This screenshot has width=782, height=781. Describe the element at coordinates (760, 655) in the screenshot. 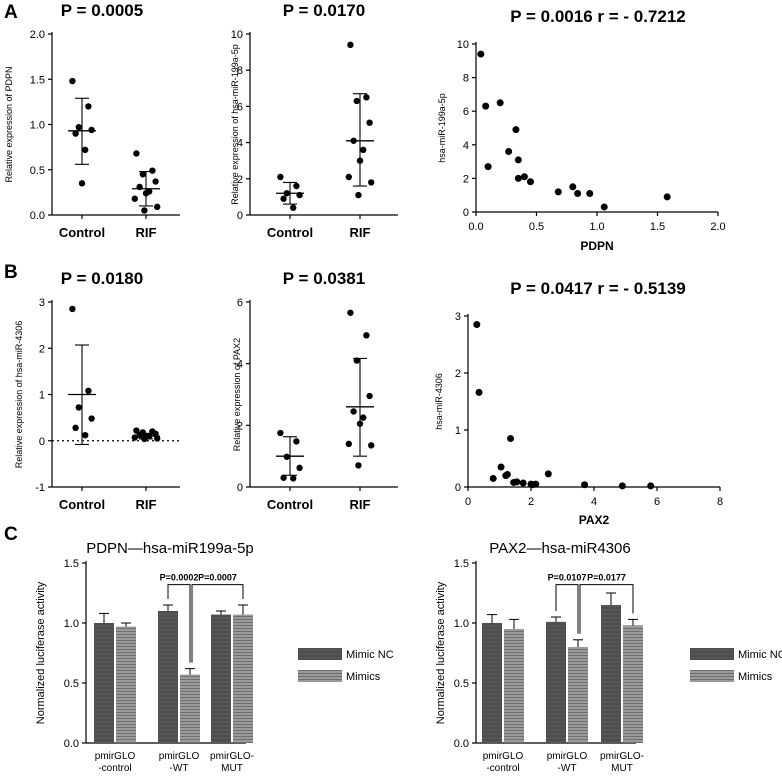

I see `legend-label: Mimic NC` at that location.